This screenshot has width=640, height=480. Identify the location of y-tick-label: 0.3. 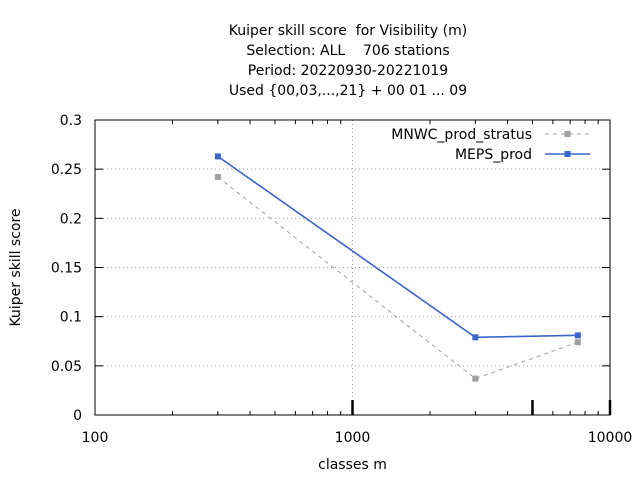
(71, 121).